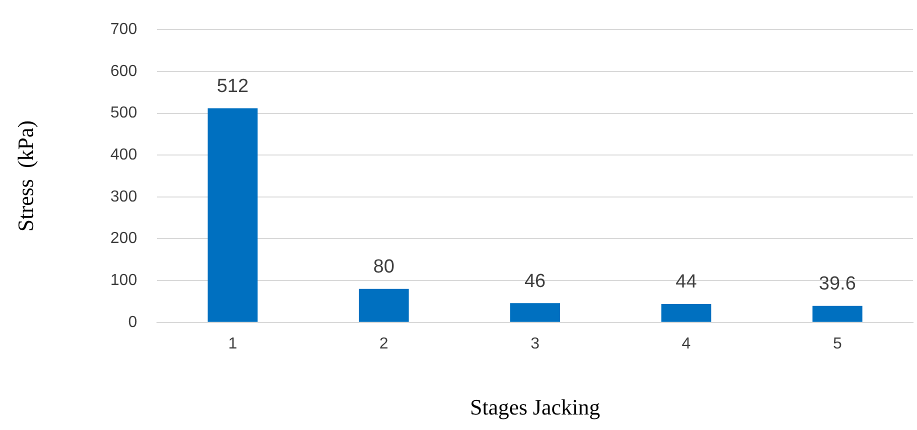 The width and height of the screenshot is (917, 430). I want to click on x-tick-label: 2, so click(383, 343).